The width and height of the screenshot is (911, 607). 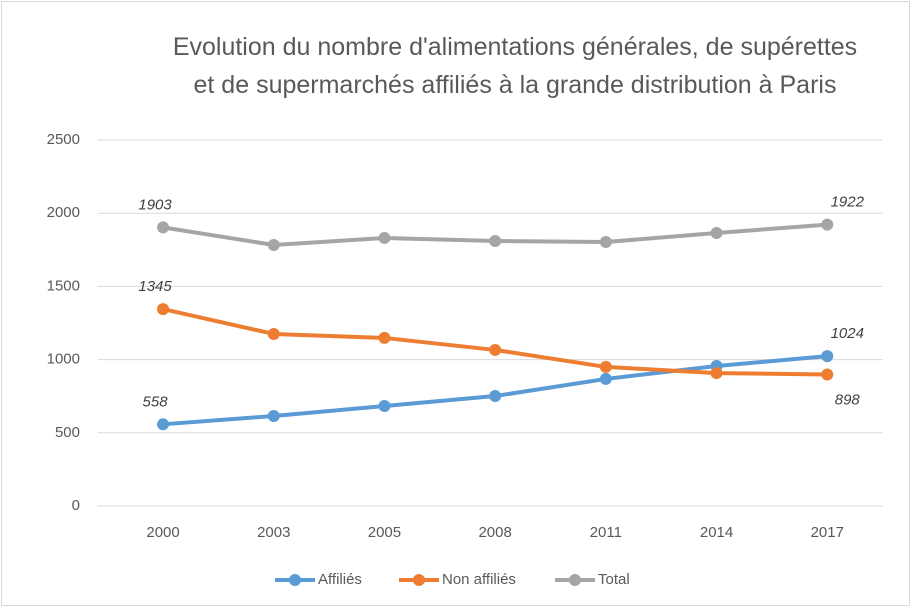 I want to click on x-tick-label: 2000, so click(x=162, y=532).